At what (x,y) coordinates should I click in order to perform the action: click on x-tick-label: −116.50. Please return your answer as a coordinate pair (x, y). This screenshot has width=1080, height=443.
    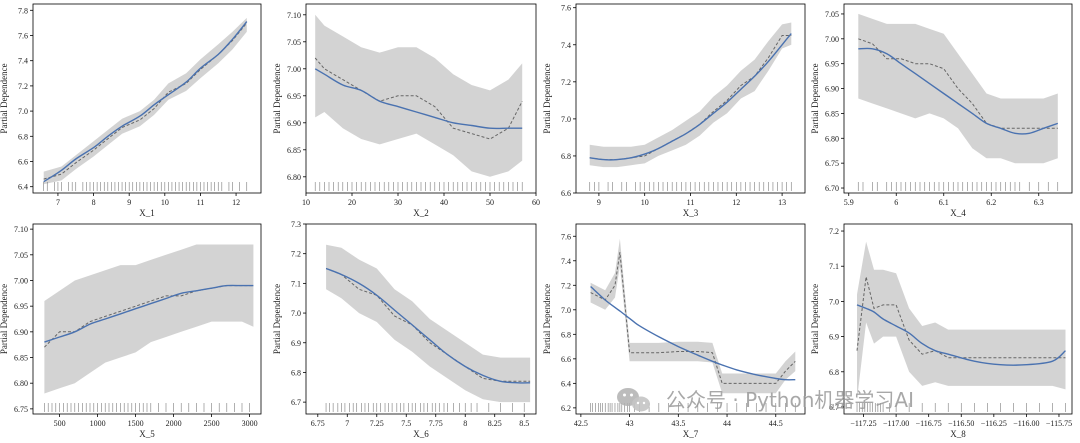
    Looking at the image, I should click on (961, 423).